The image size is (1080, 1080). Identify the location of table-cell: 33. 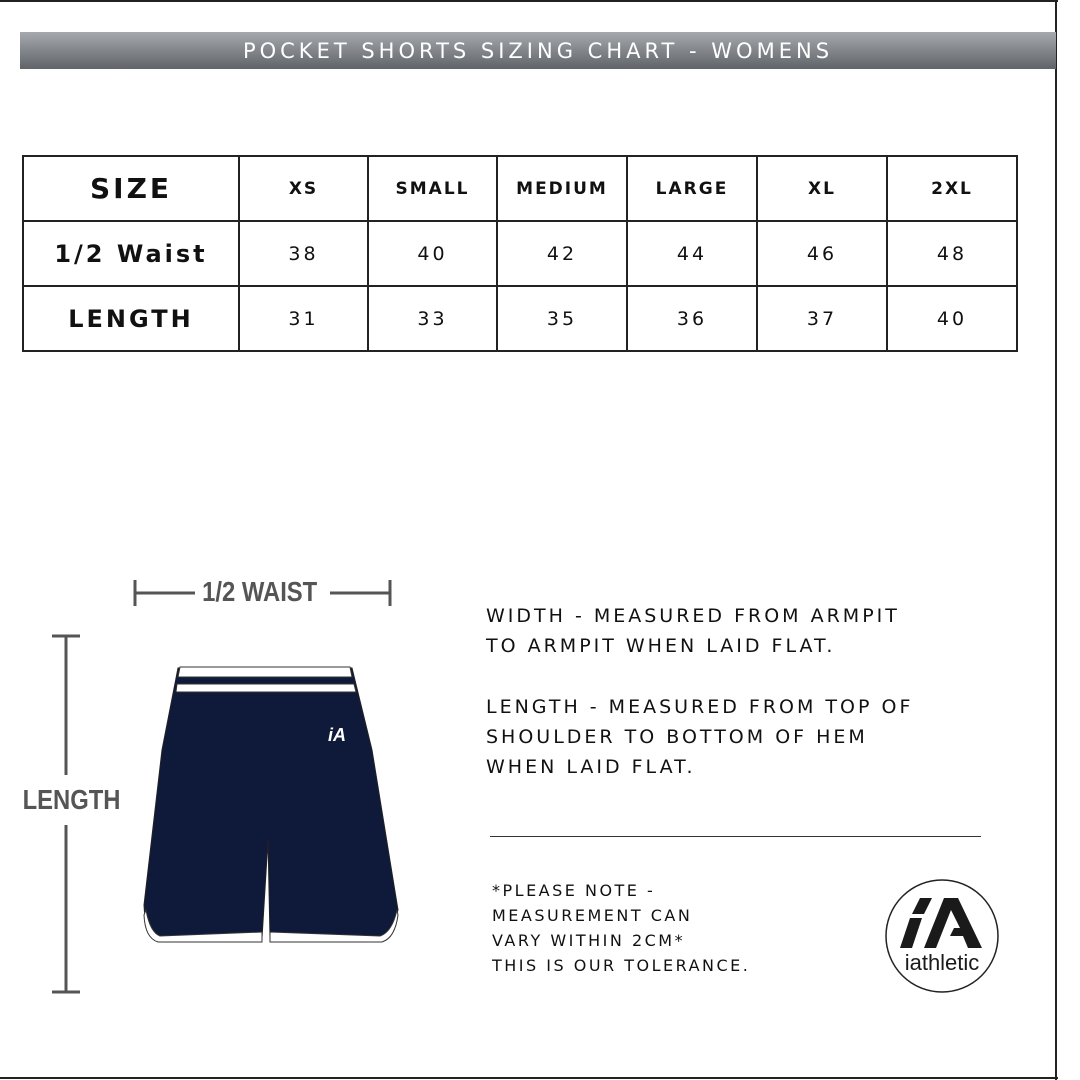
(432, 318).